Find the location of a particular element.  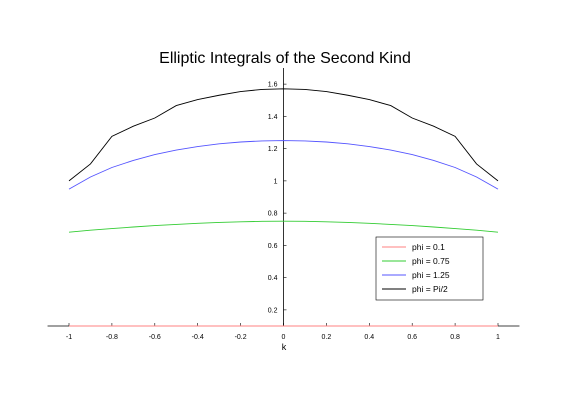

y-tick-label: 1.6 is located at coordinates (273, 85).